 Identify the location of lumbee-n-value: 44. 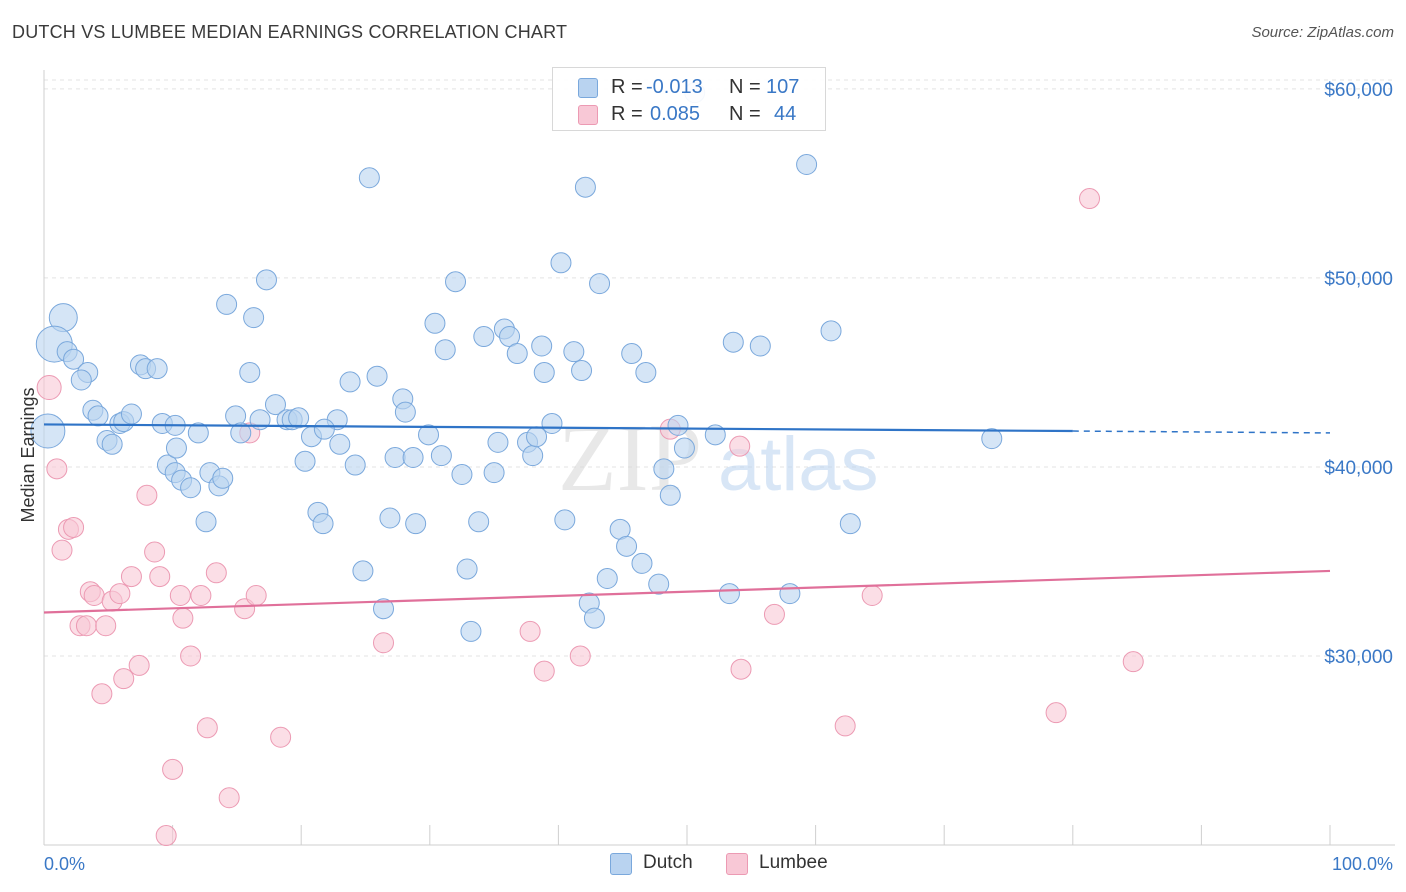
(785, 114).